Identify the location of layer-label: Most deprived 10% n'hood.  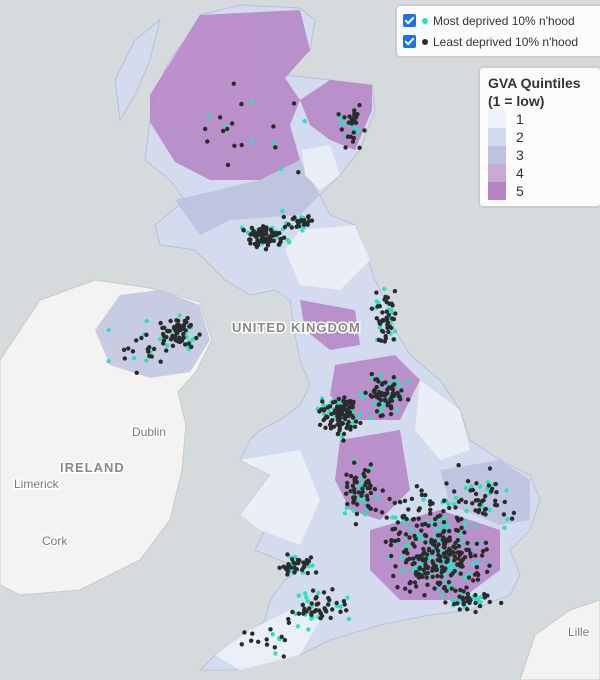
(504, 20).